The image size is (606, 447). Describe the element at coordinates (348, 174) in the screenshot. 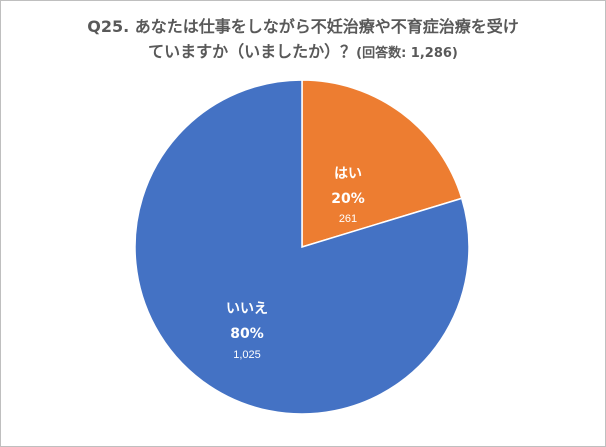

I see `slice-label-yes: はい` at that location.